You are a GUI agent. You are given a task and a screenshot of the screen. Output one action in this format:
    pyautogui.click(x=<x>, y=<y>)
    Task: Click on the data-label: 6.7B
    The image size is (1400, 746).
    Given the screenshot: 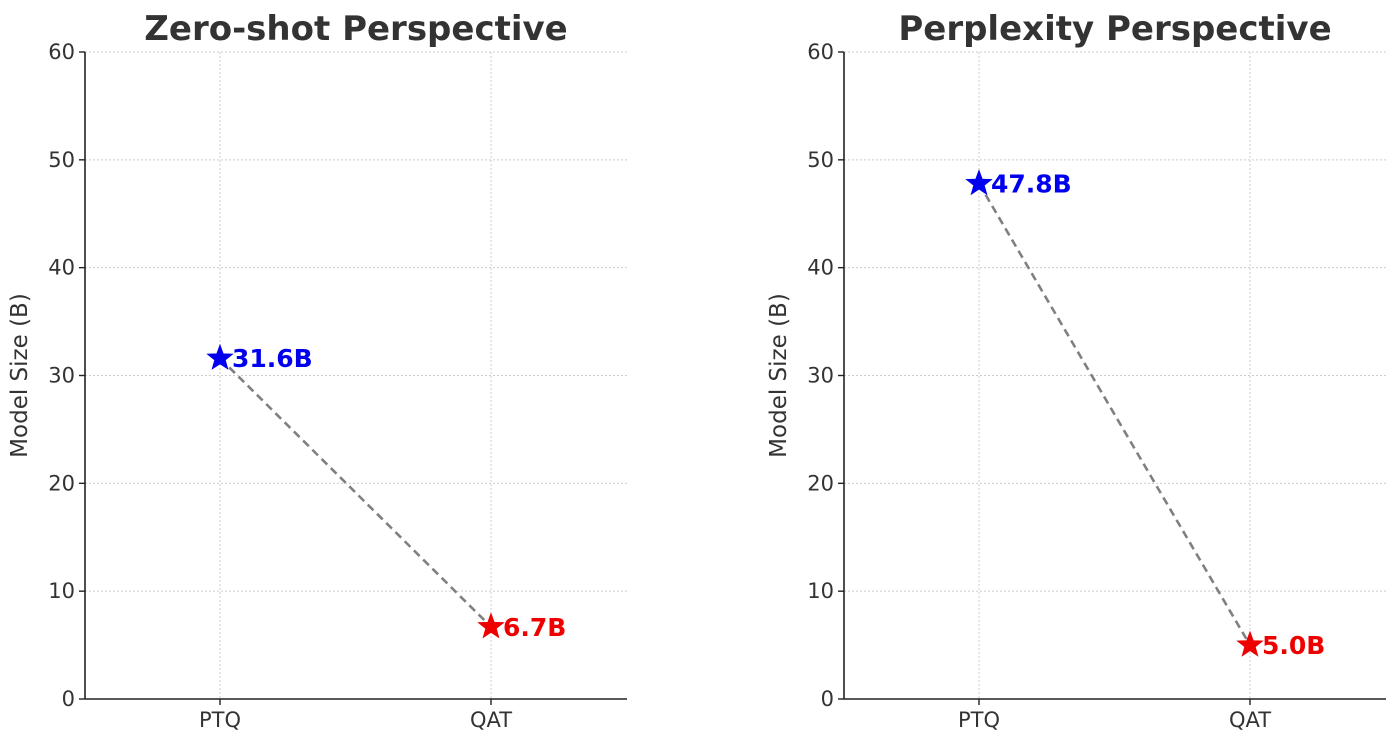 What is the action you would take?
    pyautogui.click(x=534, y=627)
    